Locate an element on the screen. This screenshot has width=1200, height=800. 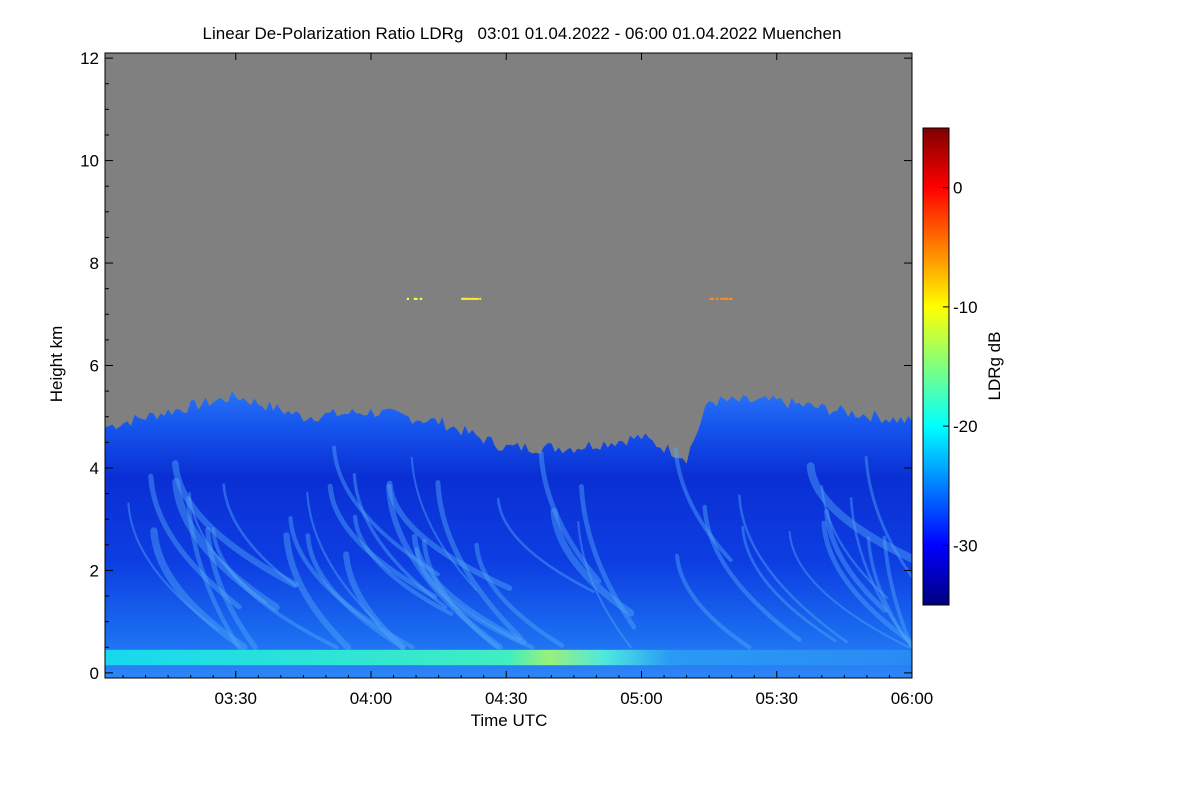
colorbar: 0 -10 -20 -30 LDRg dB is located at coordinates (963, 366).